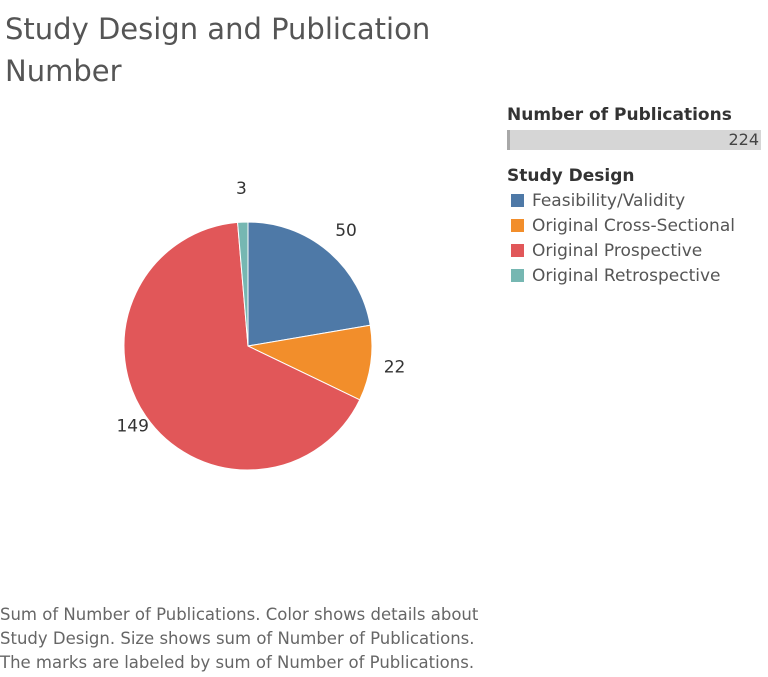 The width and height of the screenshot is (768, 677). I want to click on pie-slice-label: 50, so click(346, 231).